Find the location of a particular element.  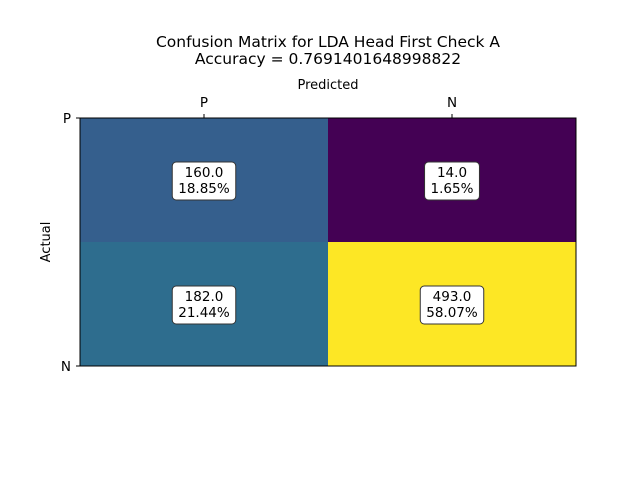

cell-annotation: 182.021.44% is located at coordinates (204, 305).